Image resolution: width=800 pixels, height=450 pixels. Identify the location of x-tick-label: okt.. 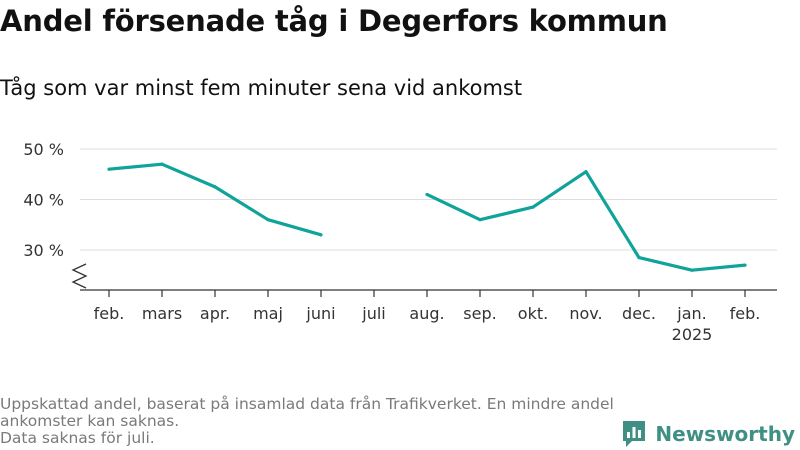
(533, 313).